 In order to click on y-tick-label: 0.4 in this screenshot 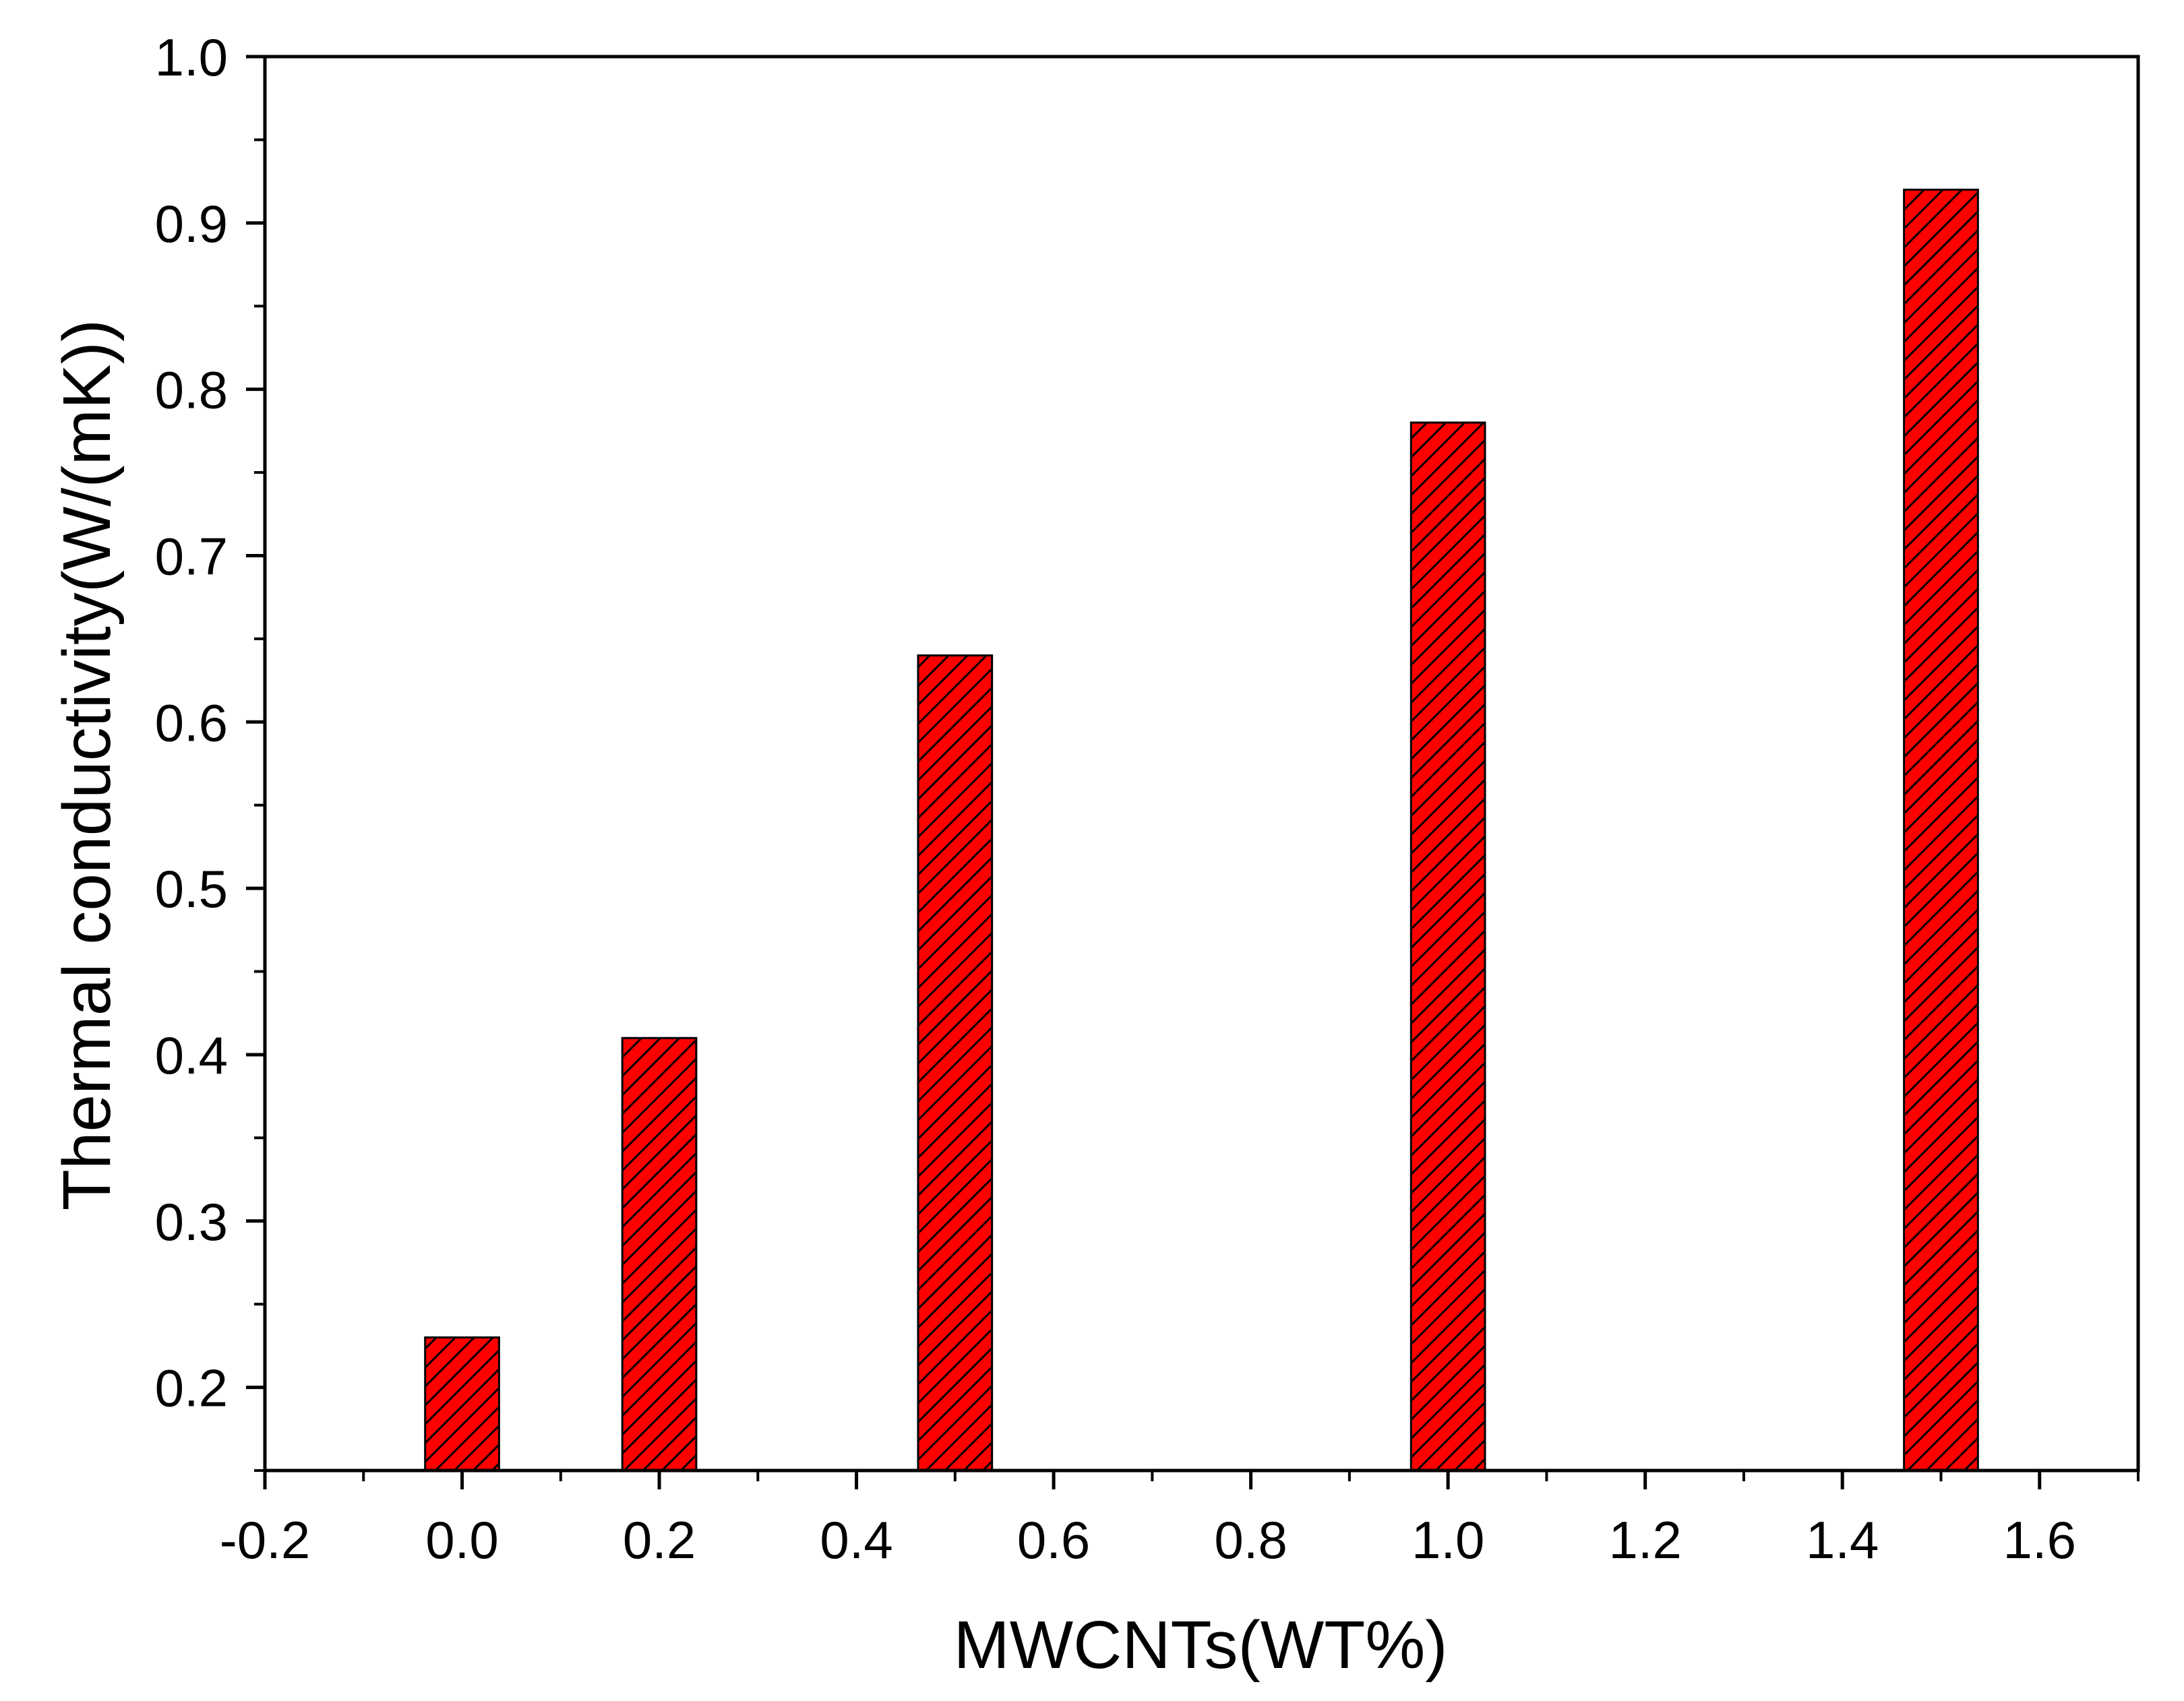, I will do `click(191, 1055)`.